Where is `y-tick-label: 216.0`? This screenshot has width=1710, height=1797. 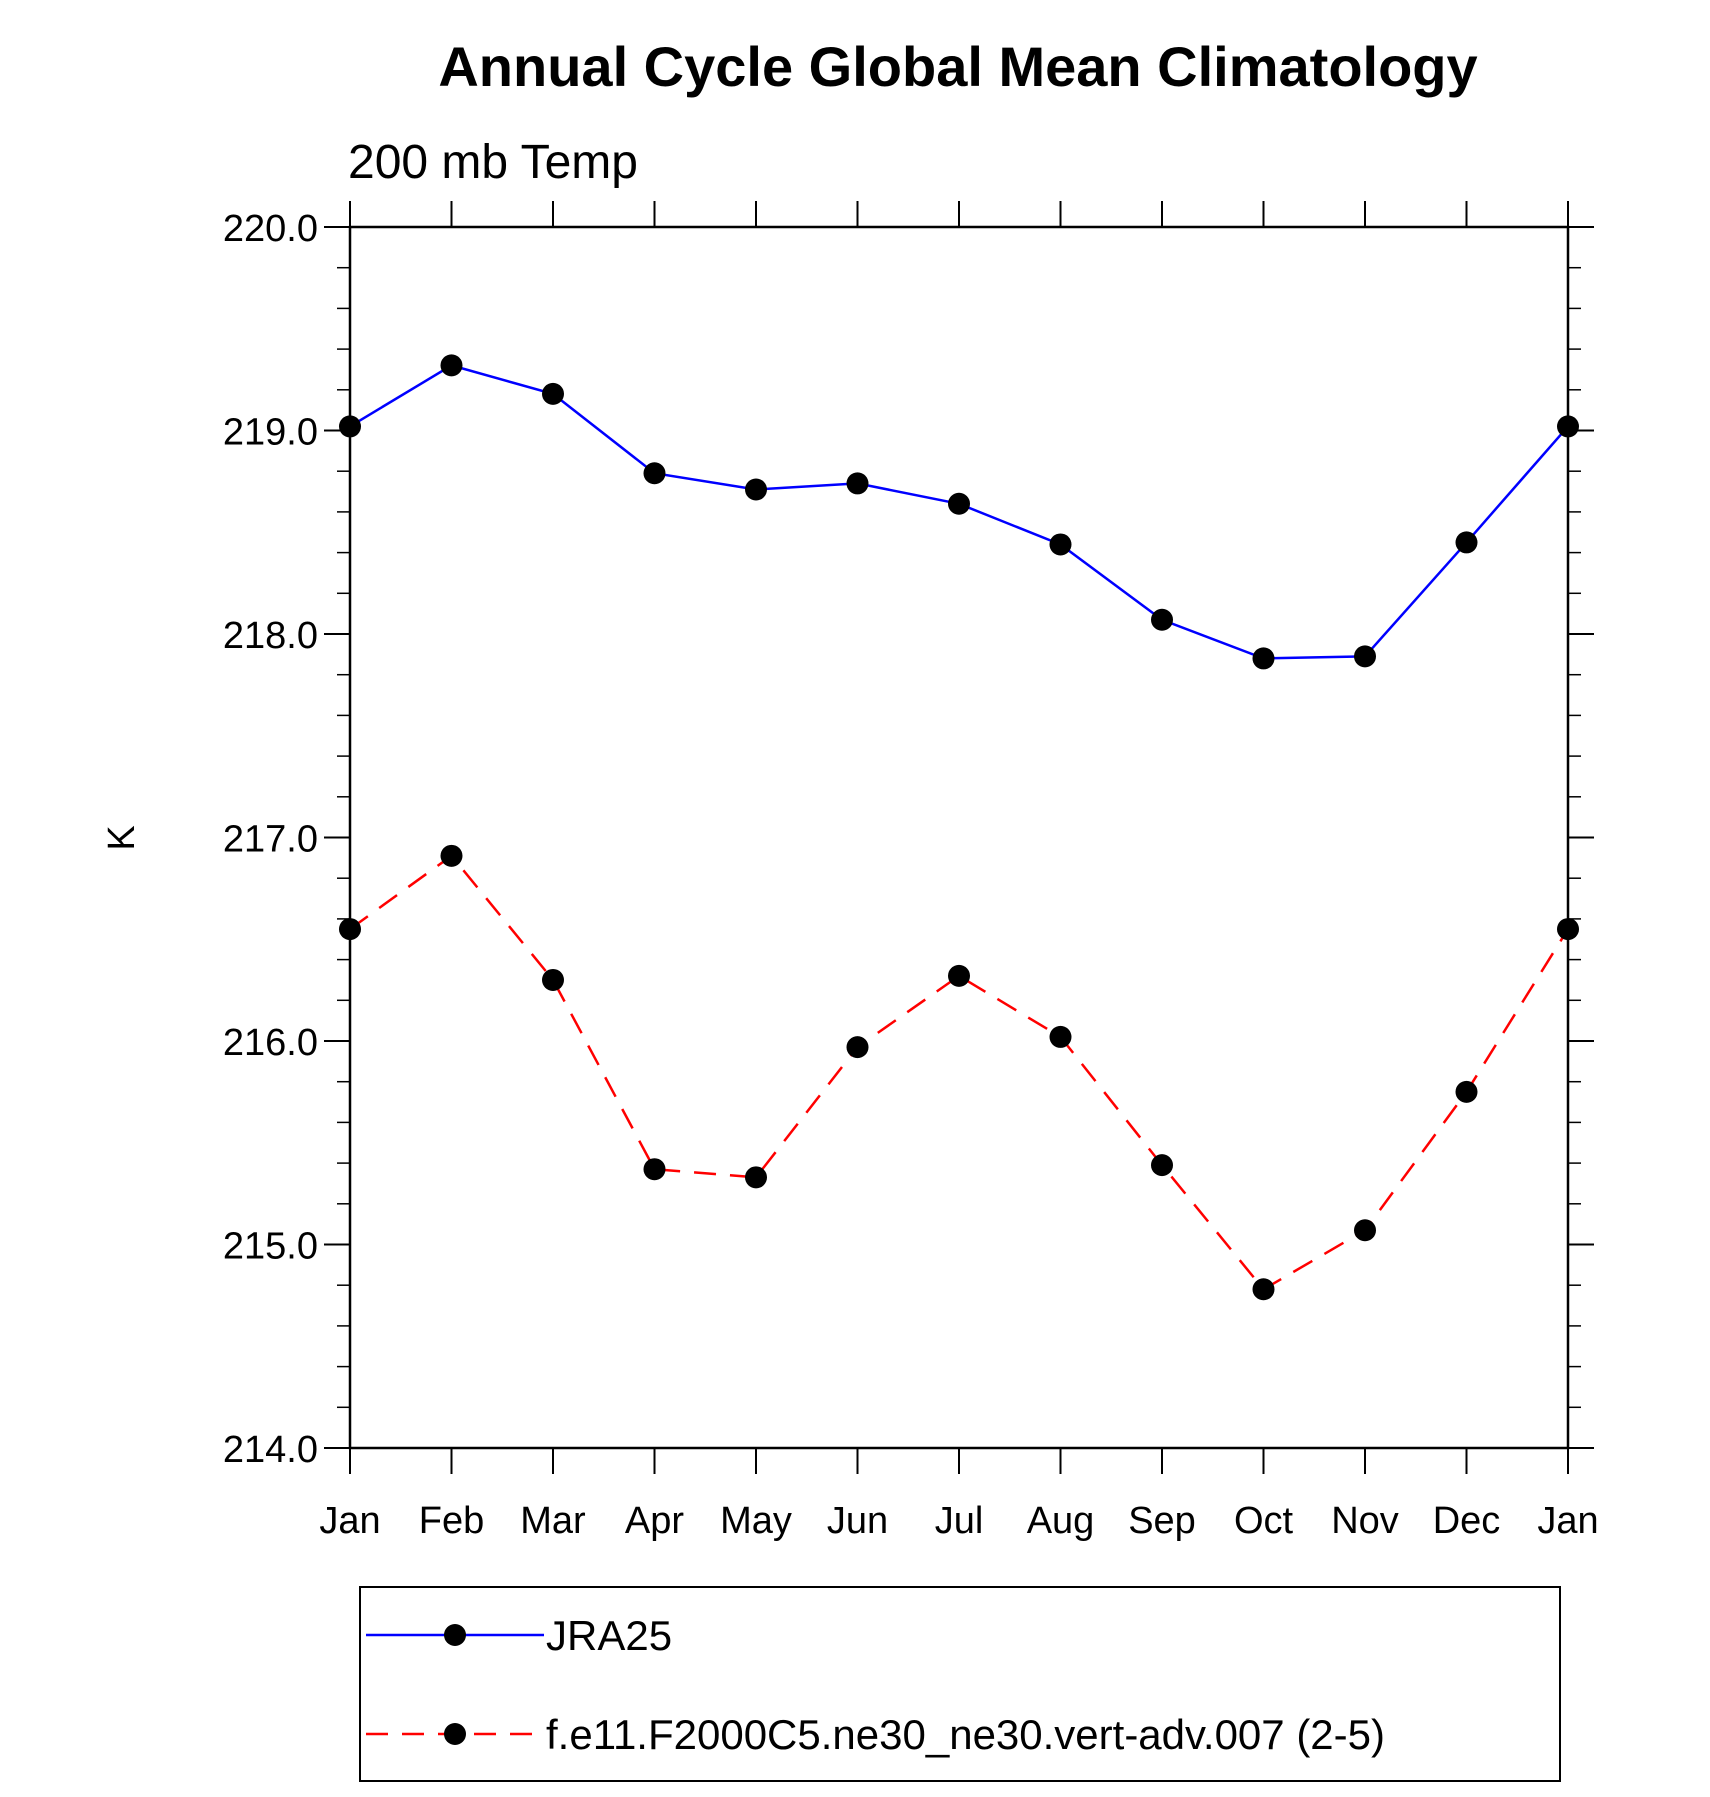 y-tick-label: 216.0 is located at coordinates (270, 1043).